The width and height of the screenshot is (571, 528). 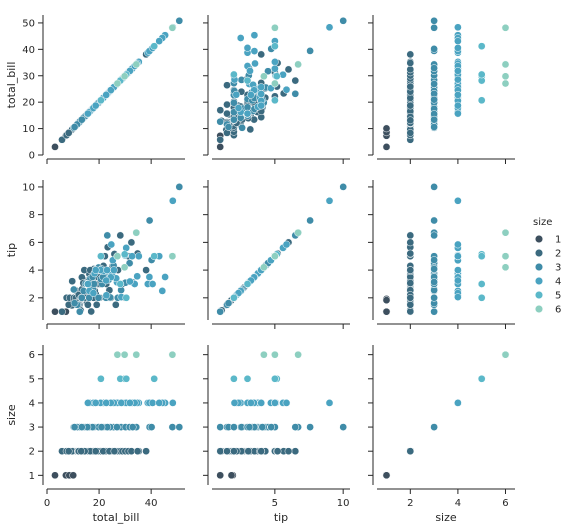 I want to click on x-tick-label: 40, so click(x=151, y=503).